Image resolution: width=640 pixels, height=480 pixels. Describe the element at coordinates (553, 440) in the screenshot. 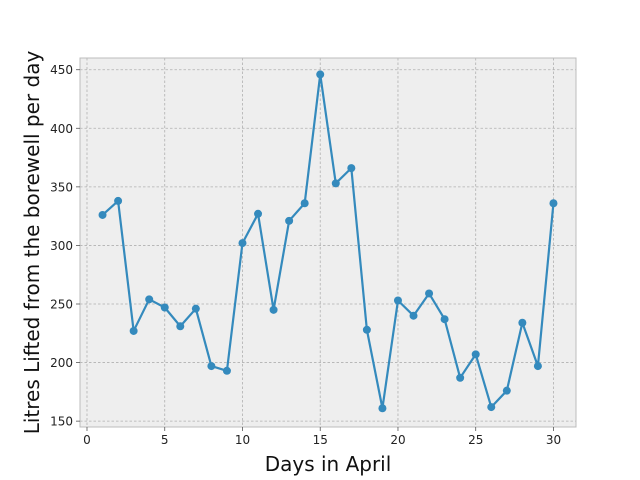

I see `x-tick-label: 30` at that location.